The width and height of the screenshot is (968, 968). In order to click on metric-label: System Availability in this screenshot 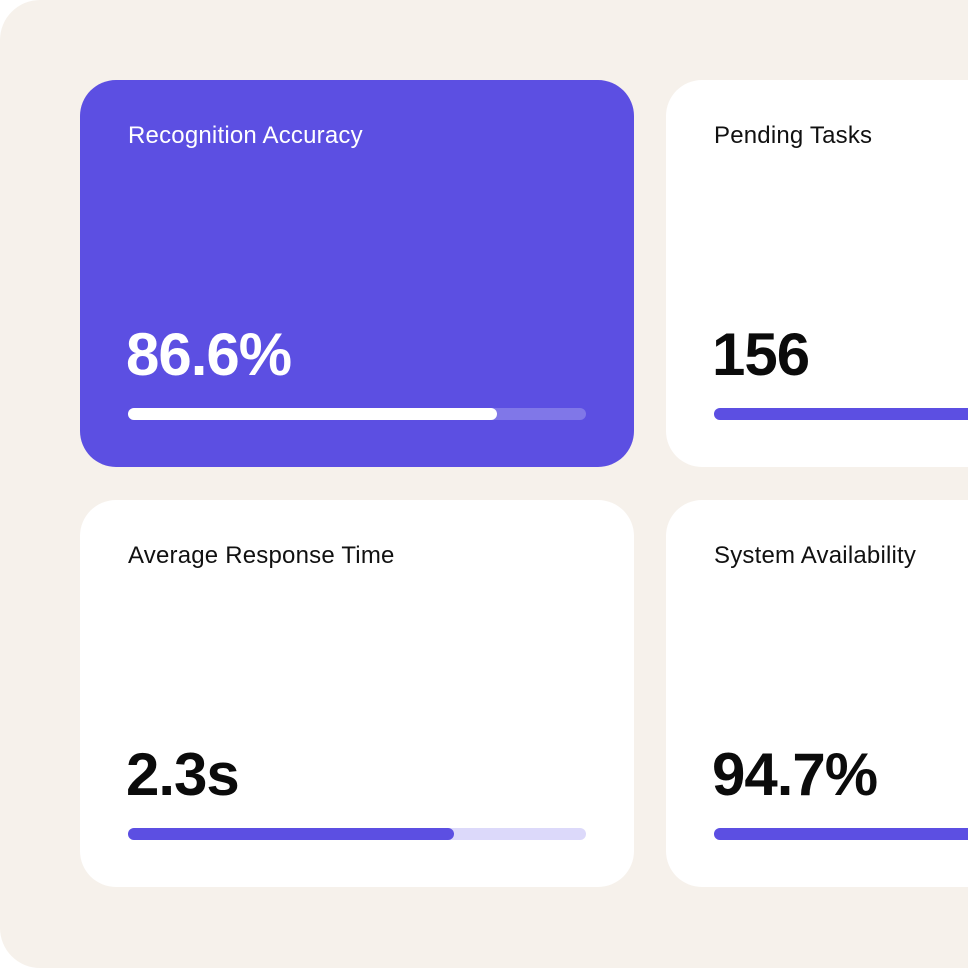, I will do `click(815, 555)`.